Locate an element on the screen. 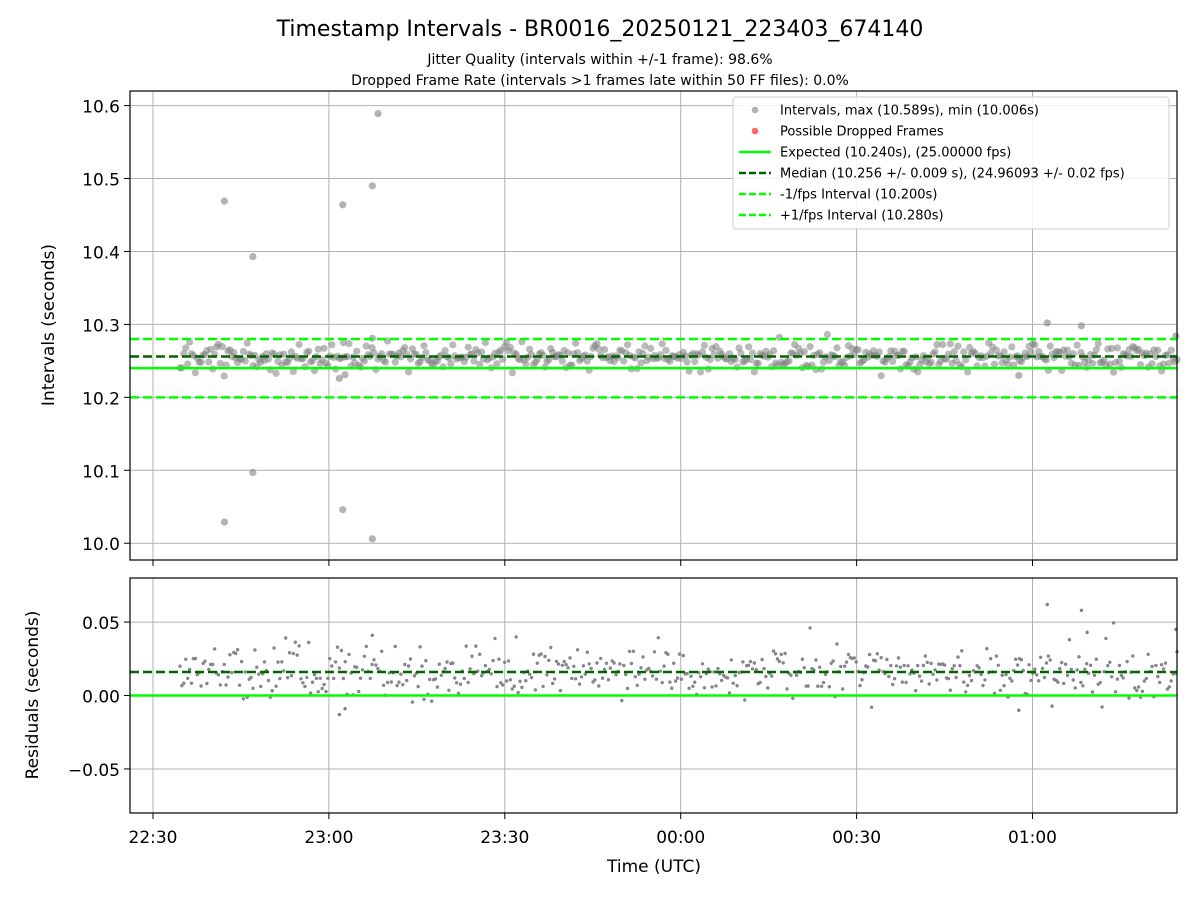 This screenshot has height=900, width=1200. legend-box is located at coordinates (951, 163).